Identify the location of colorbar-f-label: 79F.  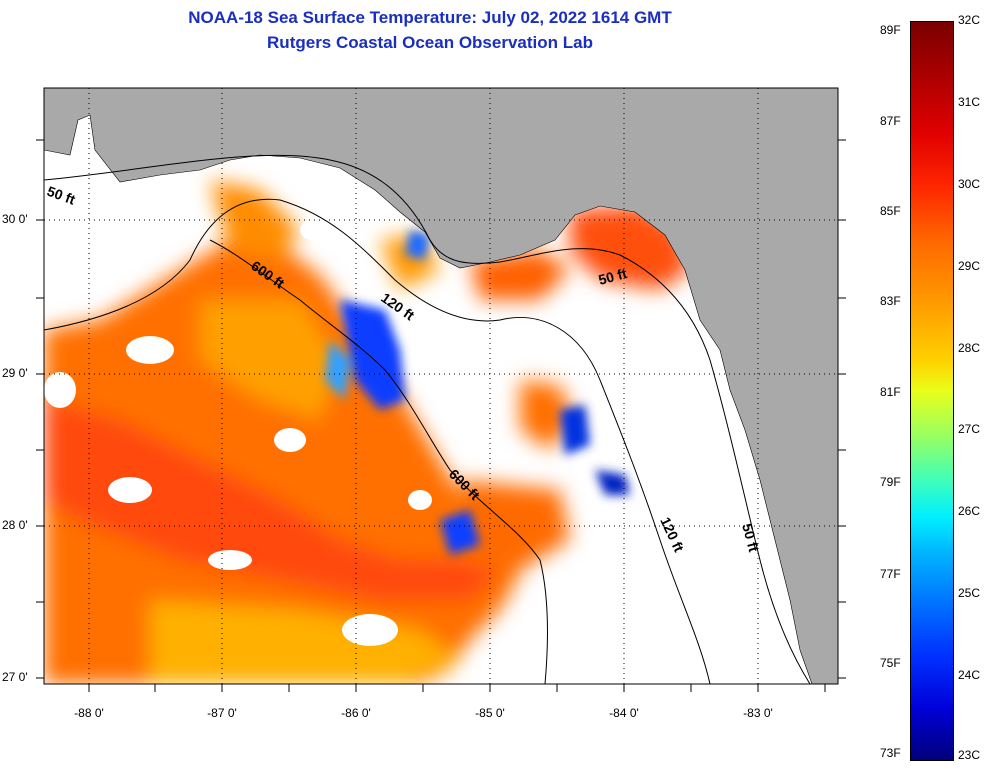
(890, 482).